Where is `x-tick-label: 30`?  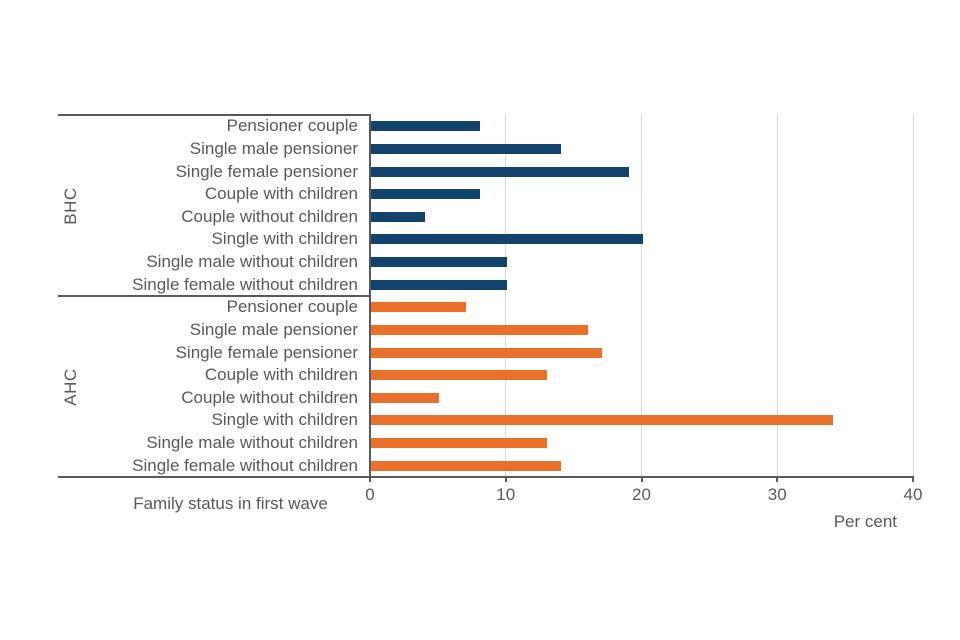
x-tick-label: 30 is located at coordinates (777, 494).